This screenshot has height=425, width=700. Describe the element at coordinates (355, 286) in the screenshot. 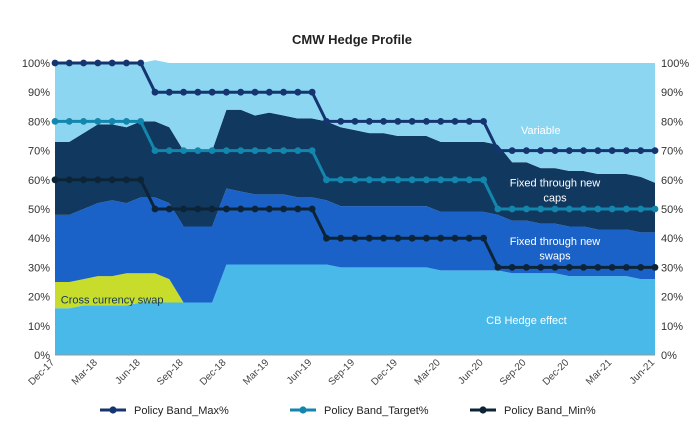

I see `area-cross-currency-swap` at that location.